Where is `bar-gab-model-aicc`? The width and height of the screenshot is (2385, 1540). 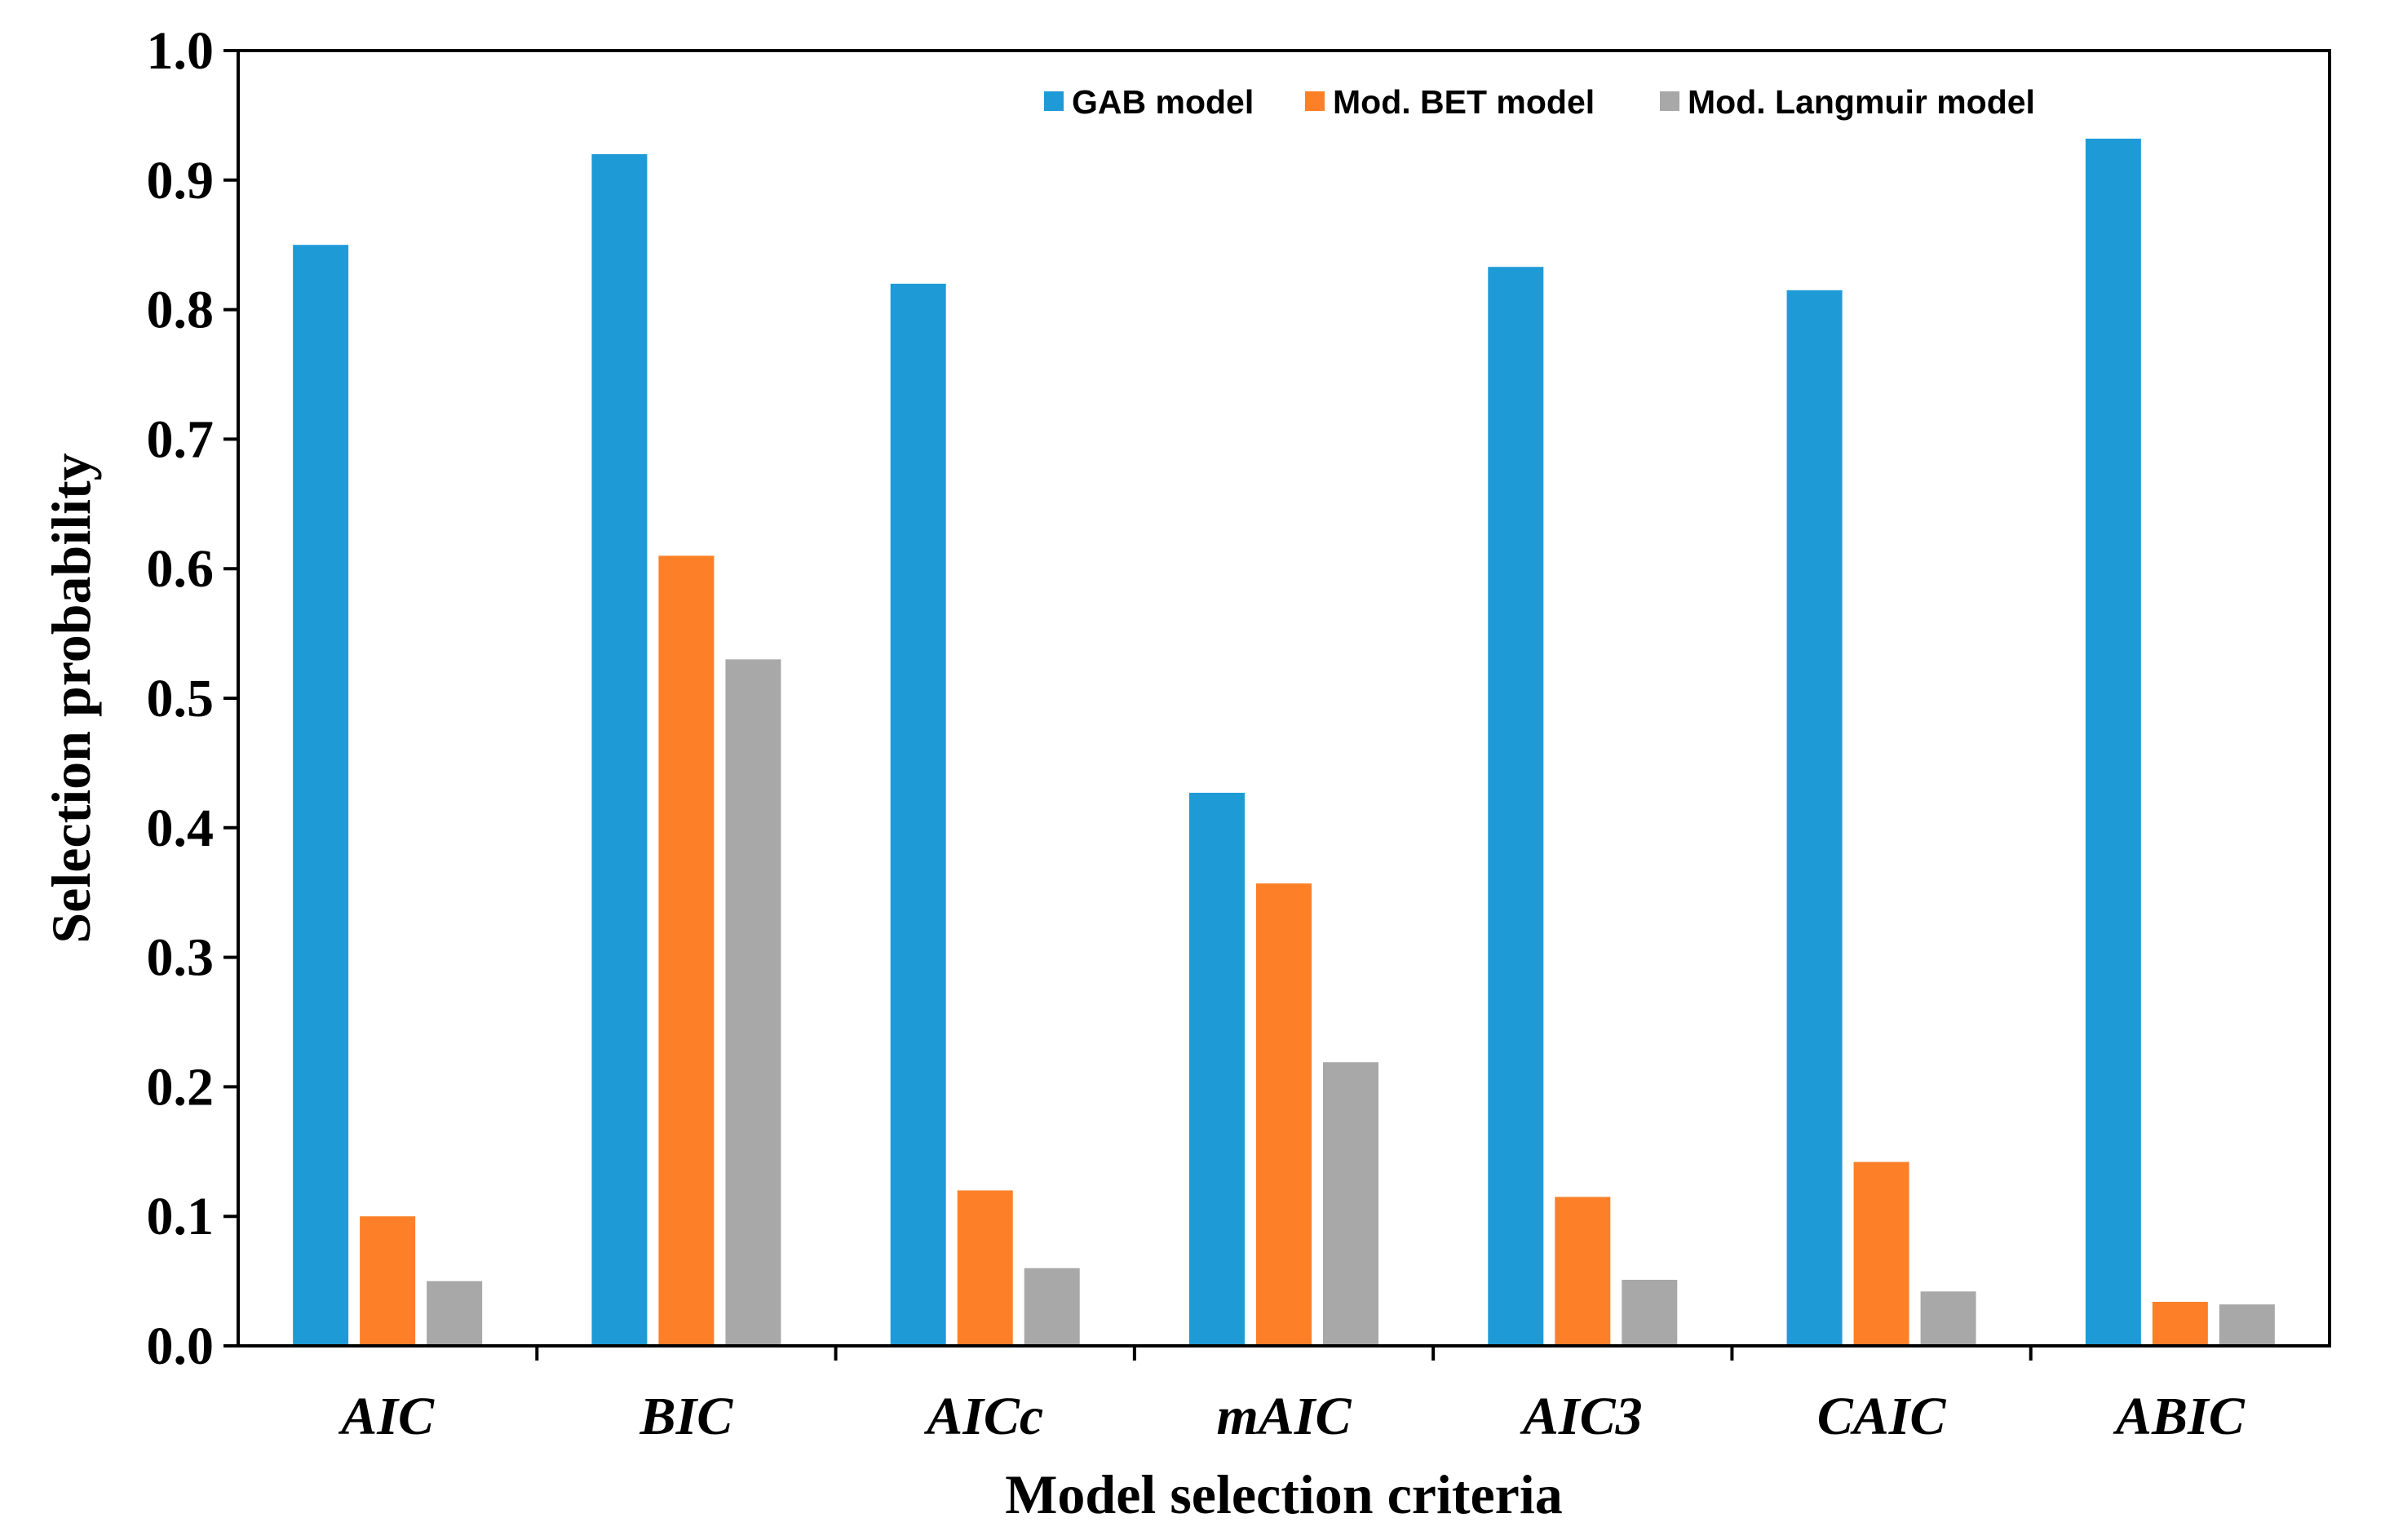 bar-gab-model-aicc is located at coordinates (918, 815).